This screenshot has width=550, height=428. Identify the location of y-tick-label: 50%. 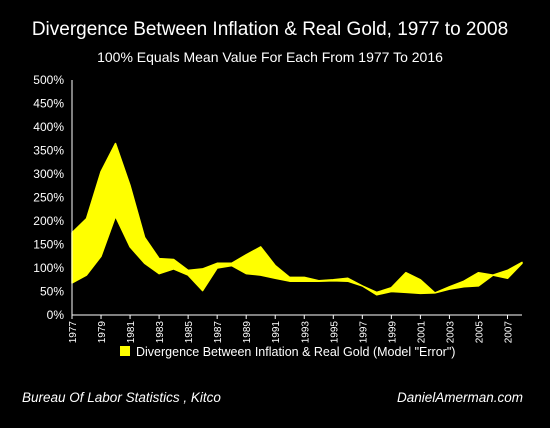
(52, 292).